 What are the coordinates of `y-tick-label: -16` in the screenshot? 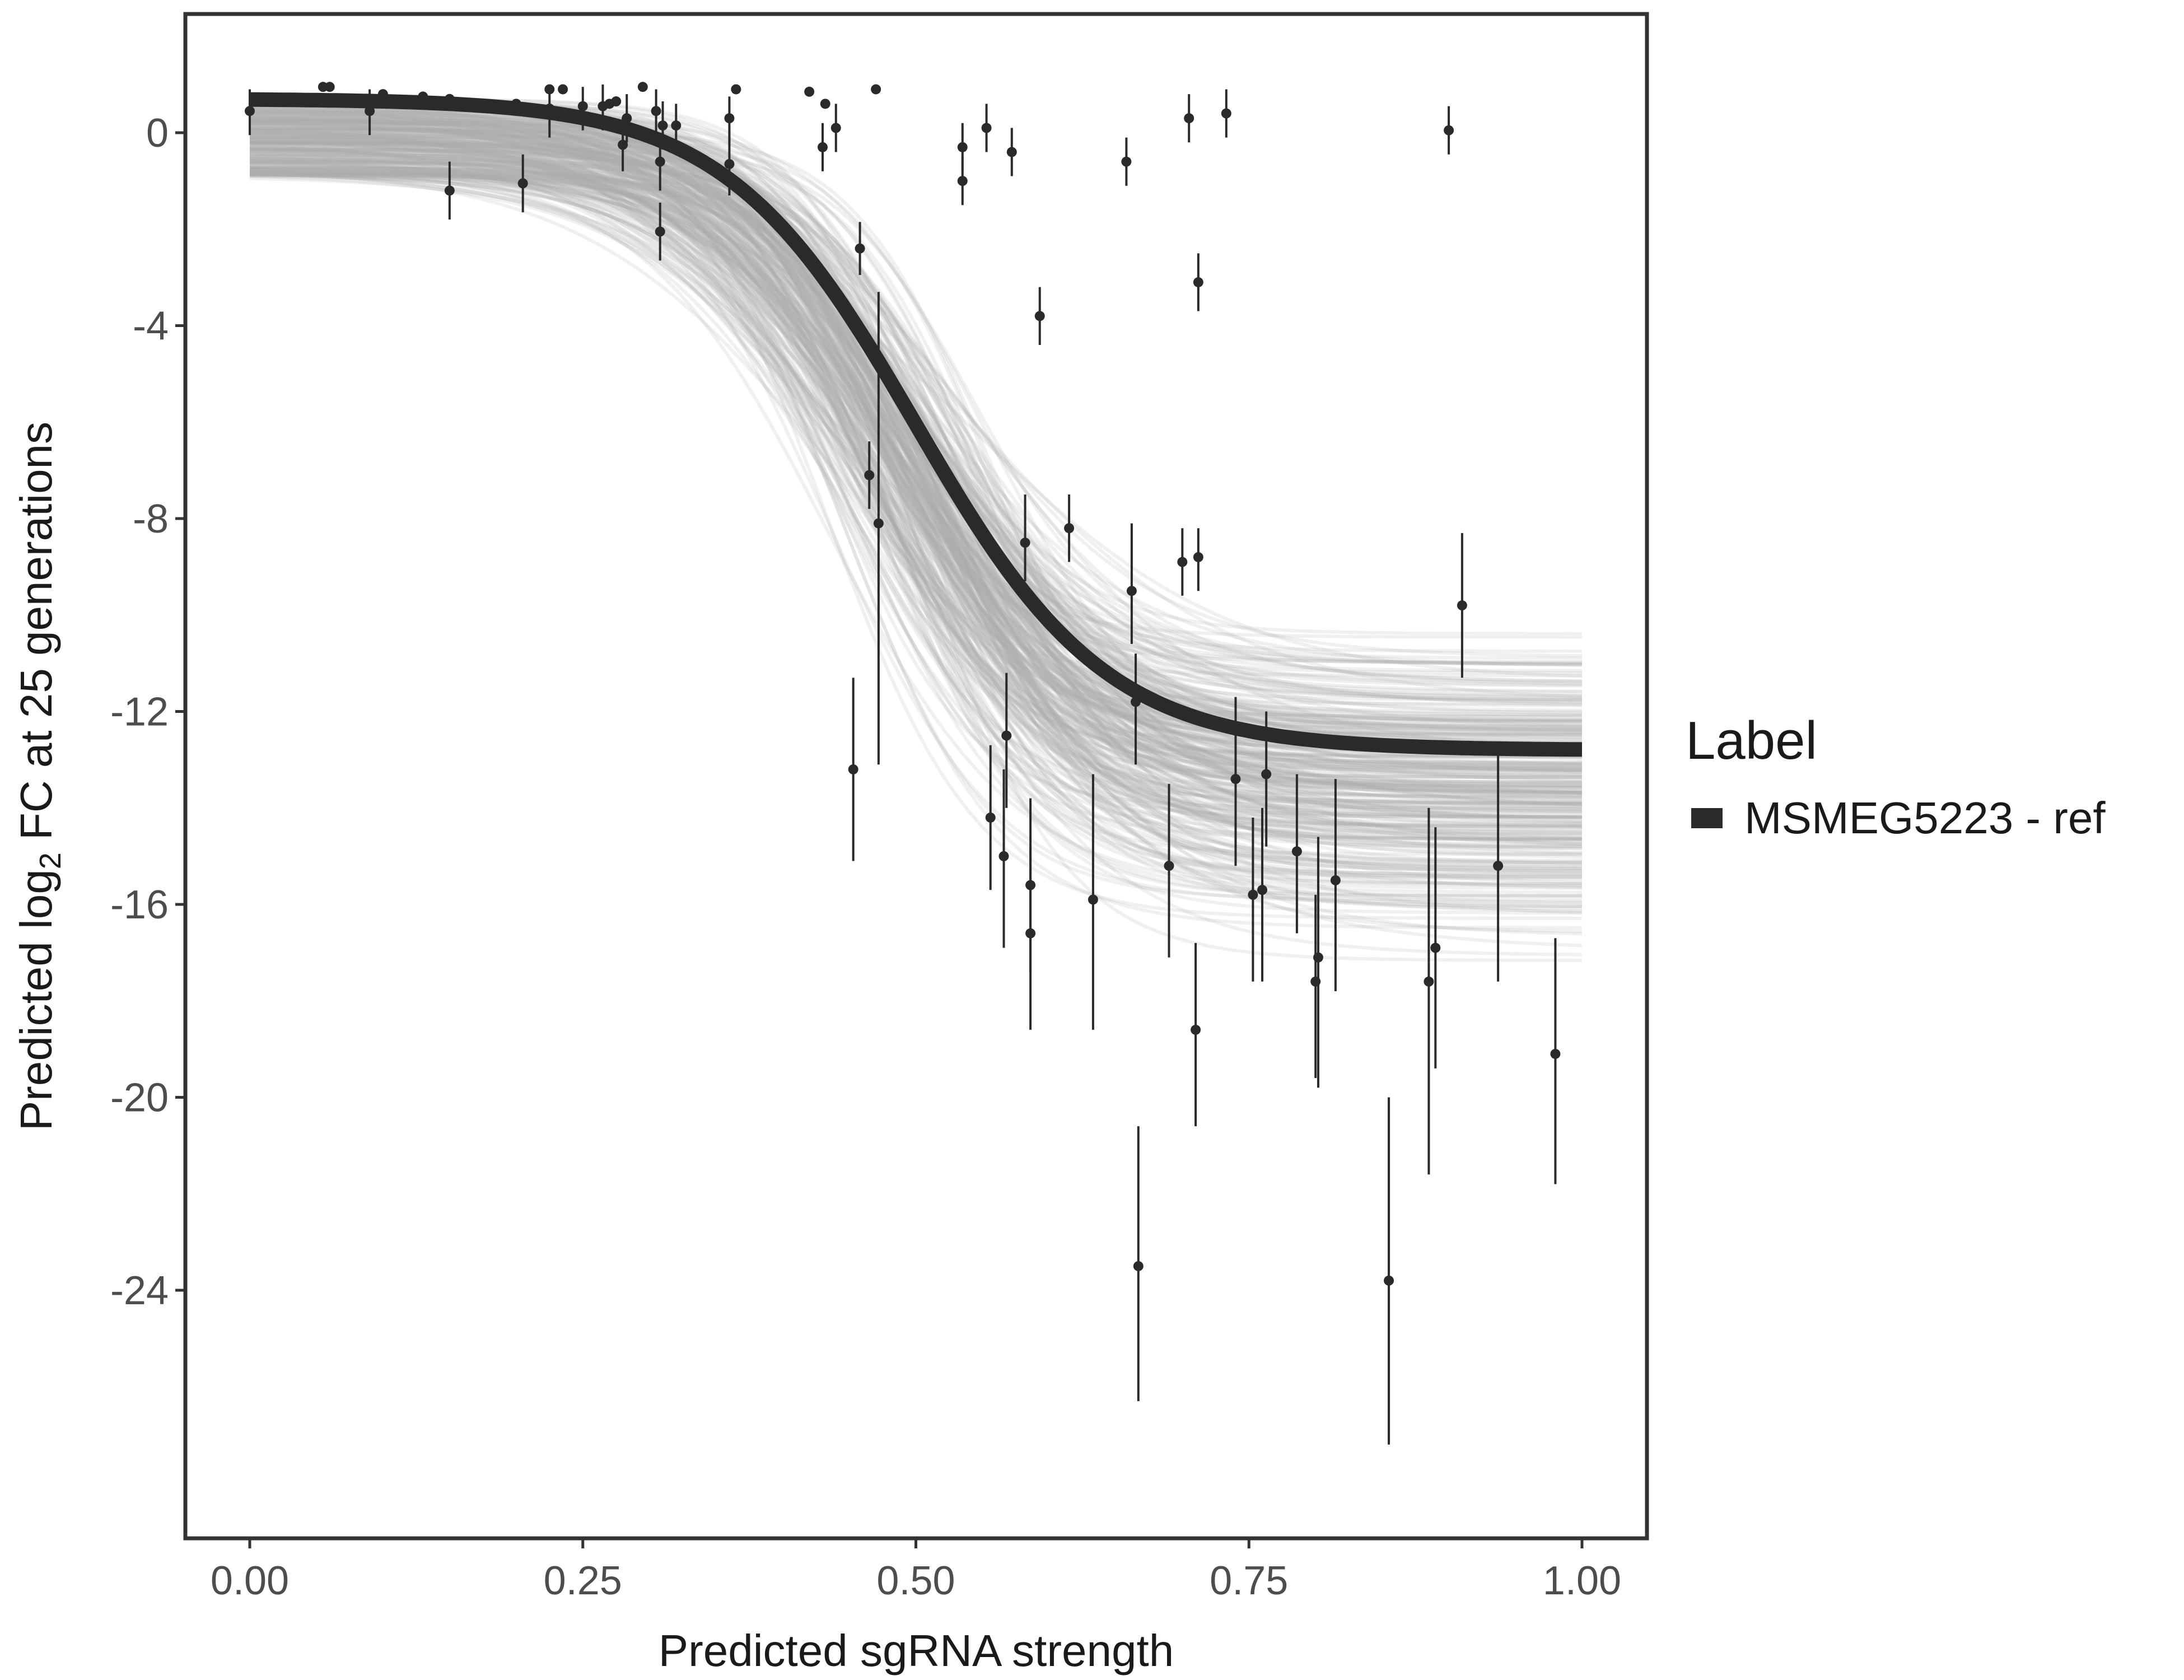 It's located at (140, 905).